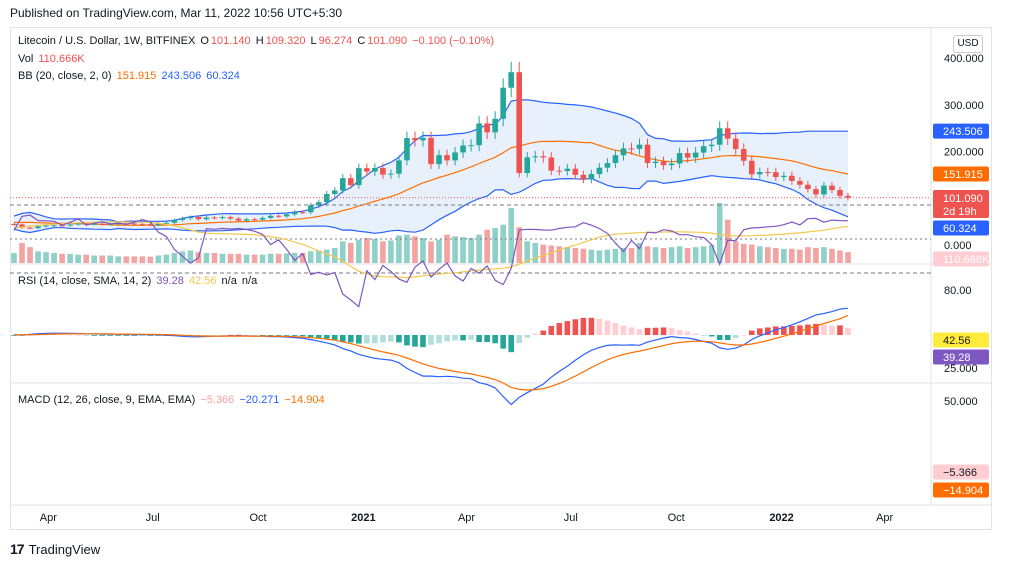  I want to click on tag-macd-hist-bg, so click(961, 472).